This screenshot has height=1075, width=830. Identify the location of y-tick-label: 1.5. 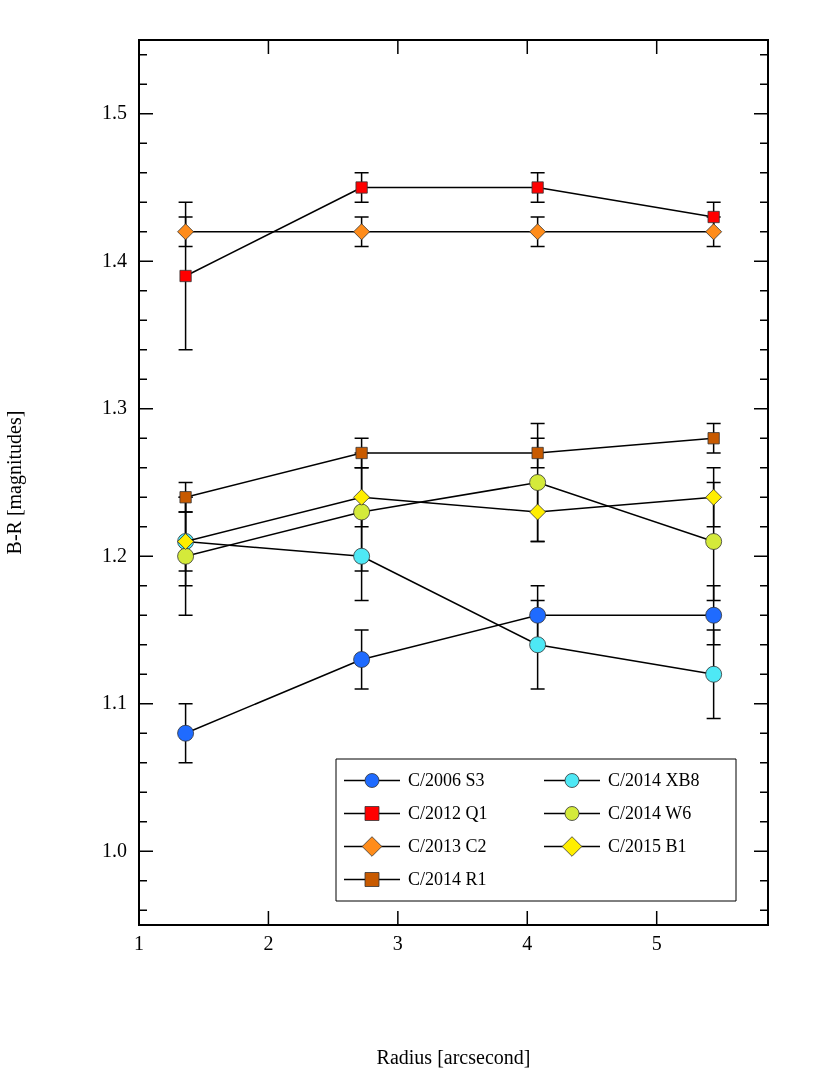
(114, 112).